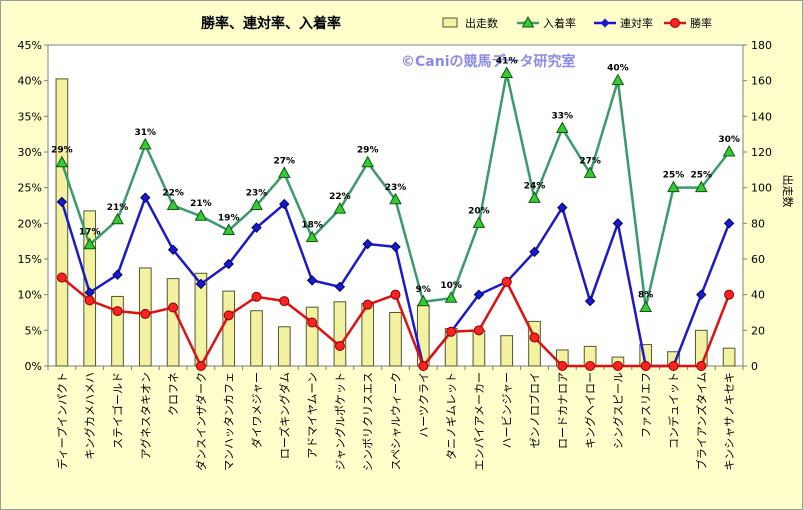 This screenshot has height=510, width=803. What do you see at coordinates (559, 23) in the screenshot?
I see `legend-label: 入着率` at bounding box center [559, 23].